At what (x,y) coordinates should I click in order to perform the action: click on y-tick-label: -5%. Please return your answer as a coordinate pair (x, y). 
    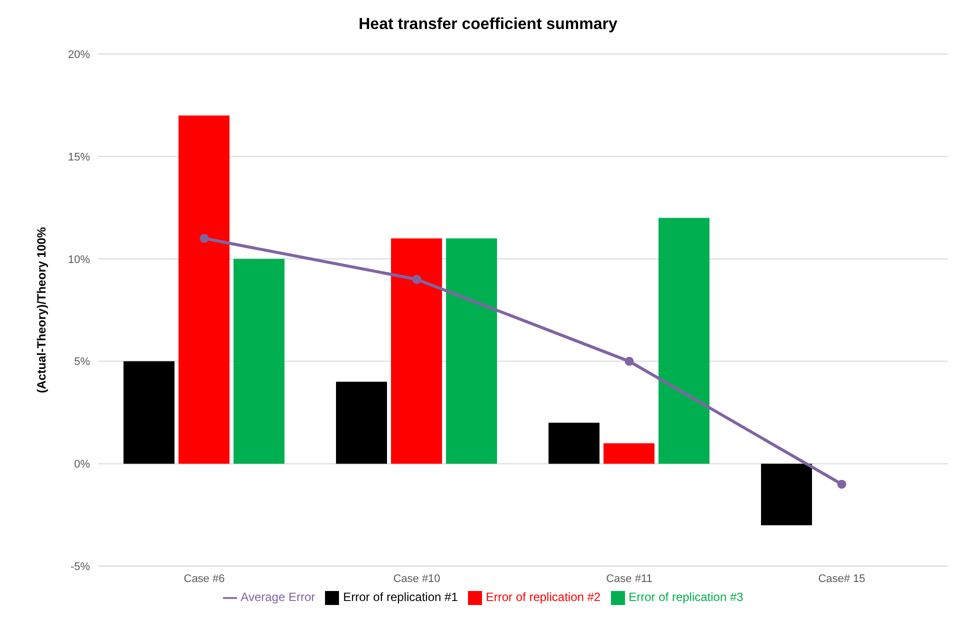
    Looking at the image, I should click on (80, 567).